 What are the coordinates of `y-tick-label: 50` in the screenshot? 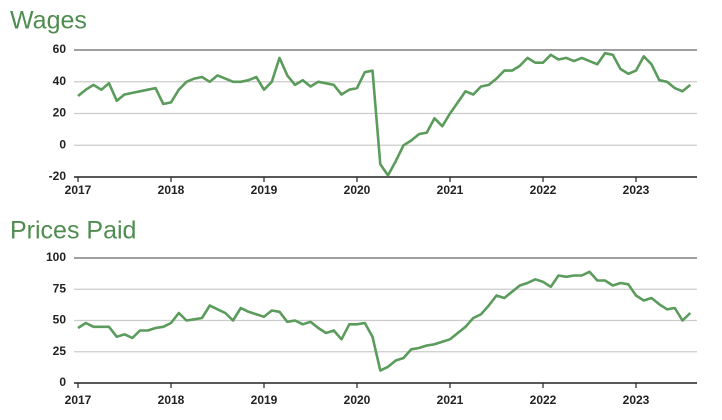 It's located at (60, 320).